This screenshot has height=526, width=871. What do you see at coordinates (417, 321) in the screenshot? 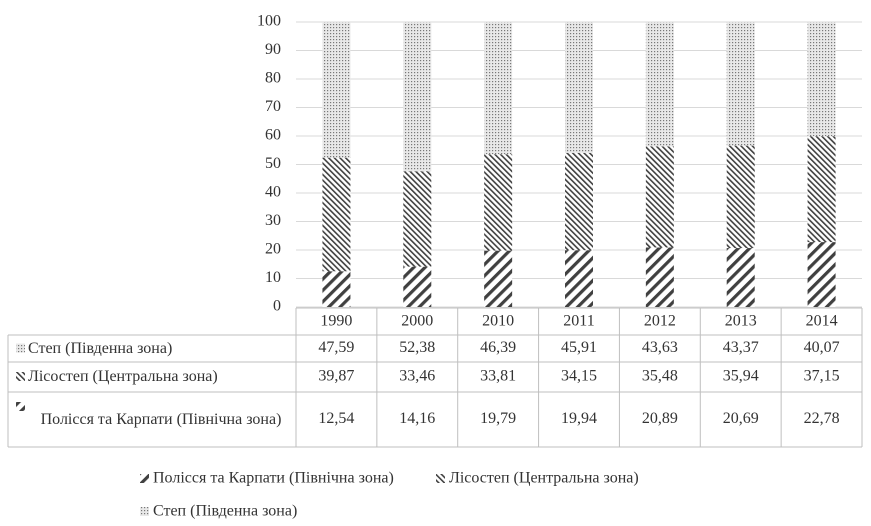
I see `x-tick-label: 2000` at bounding box center [417, 321].